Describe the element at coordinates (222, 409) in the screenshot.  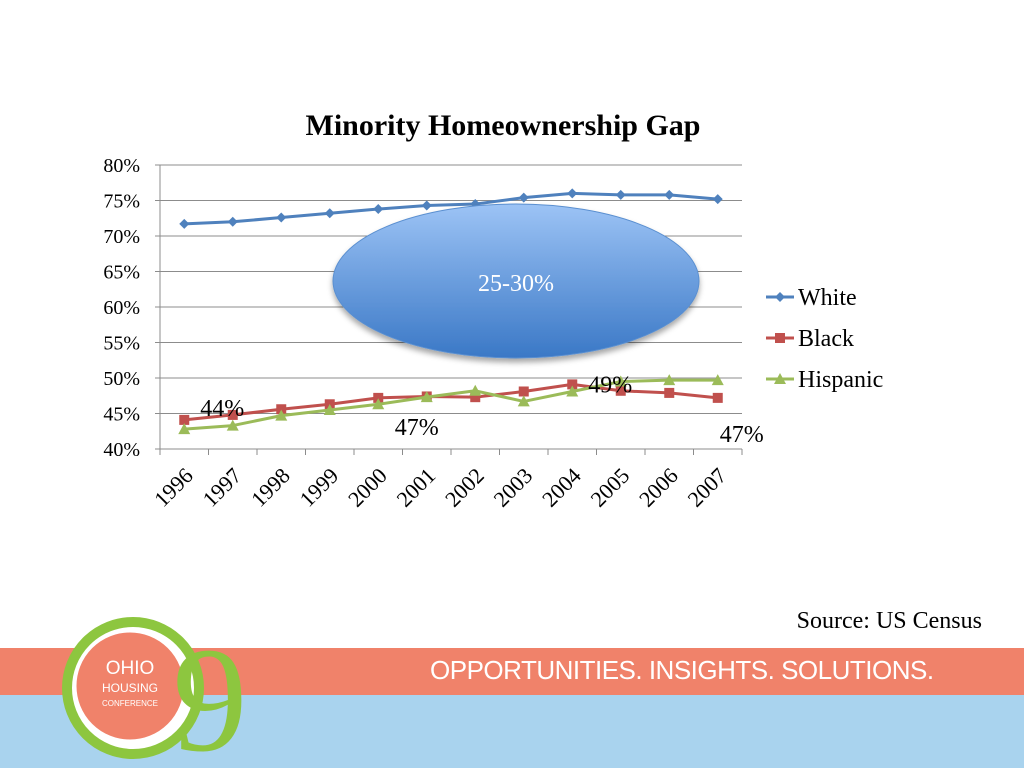
I see `data-annotation: 44%` at that location.